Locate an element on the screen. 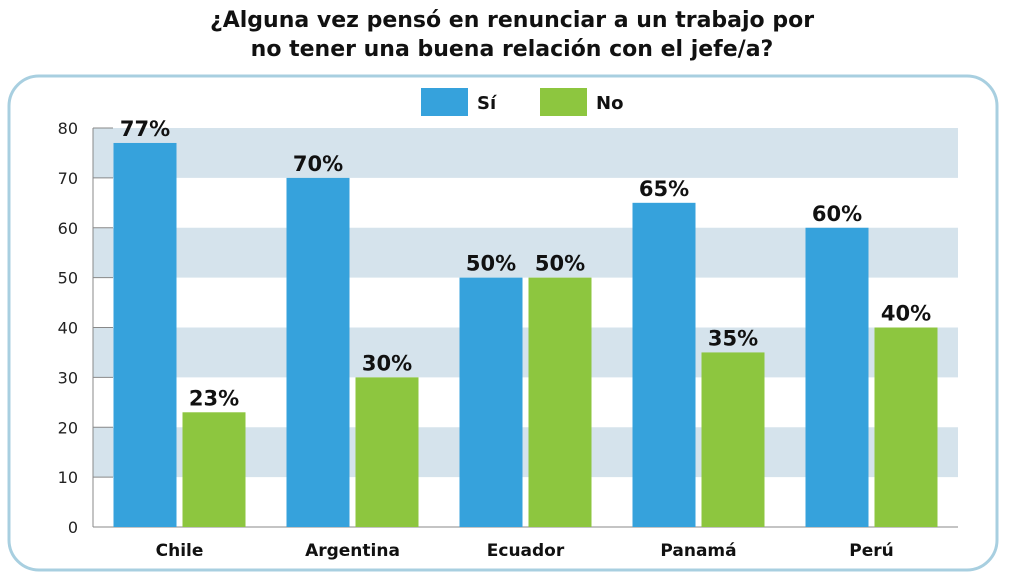 The image size is (1024, 576). x-category-label: Perú is located at coordinates (871, 551).